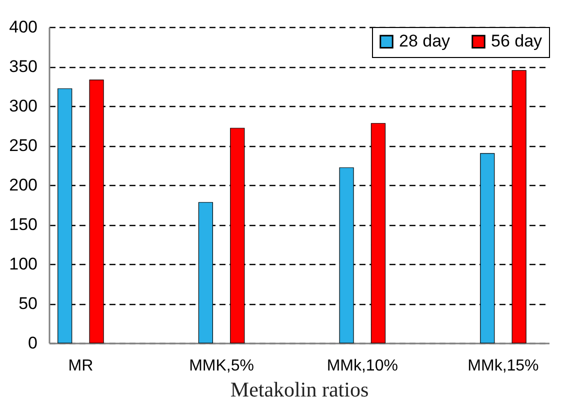  I want to click on x-axis-title: Metakolin ratios, so click(299, 390).